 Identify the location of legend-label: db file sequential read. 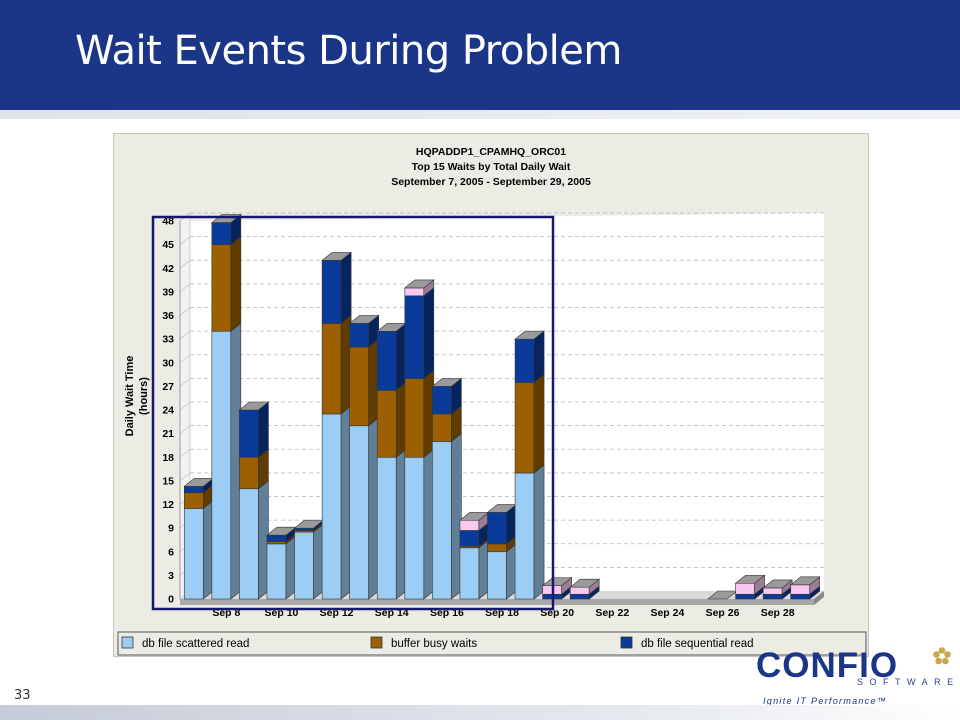
(697, 644).